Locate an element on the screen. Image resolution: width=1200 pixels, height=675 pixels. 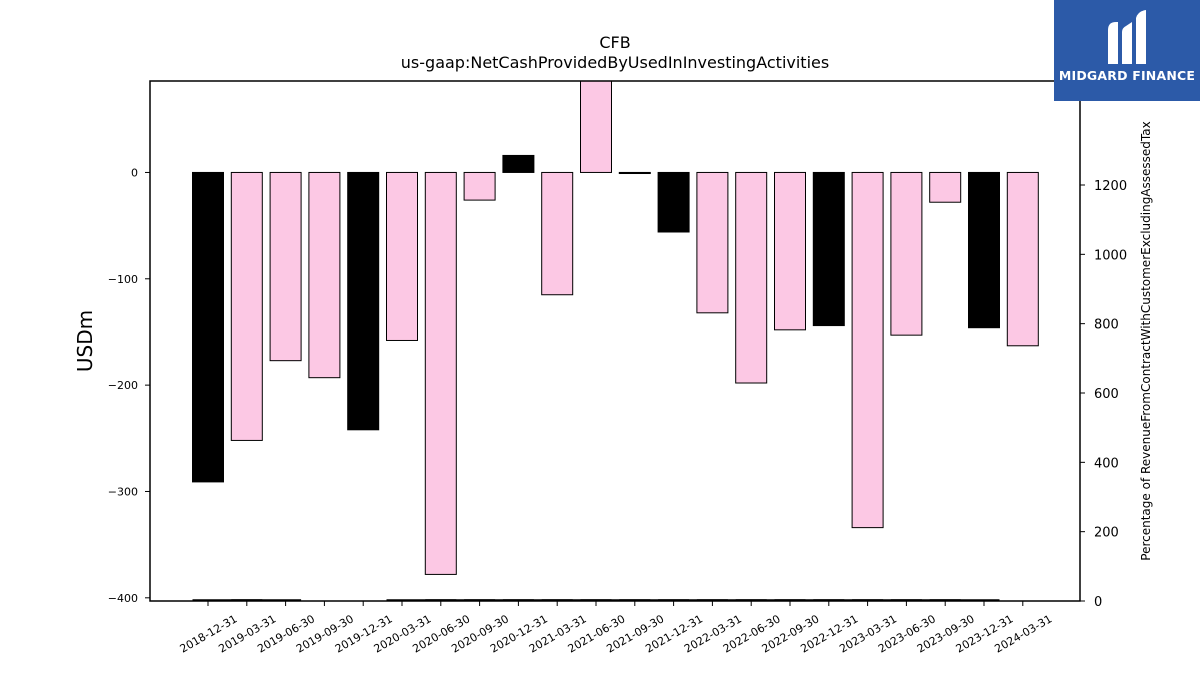
y-axis-label: USDm is located at coordinates (85, 341).